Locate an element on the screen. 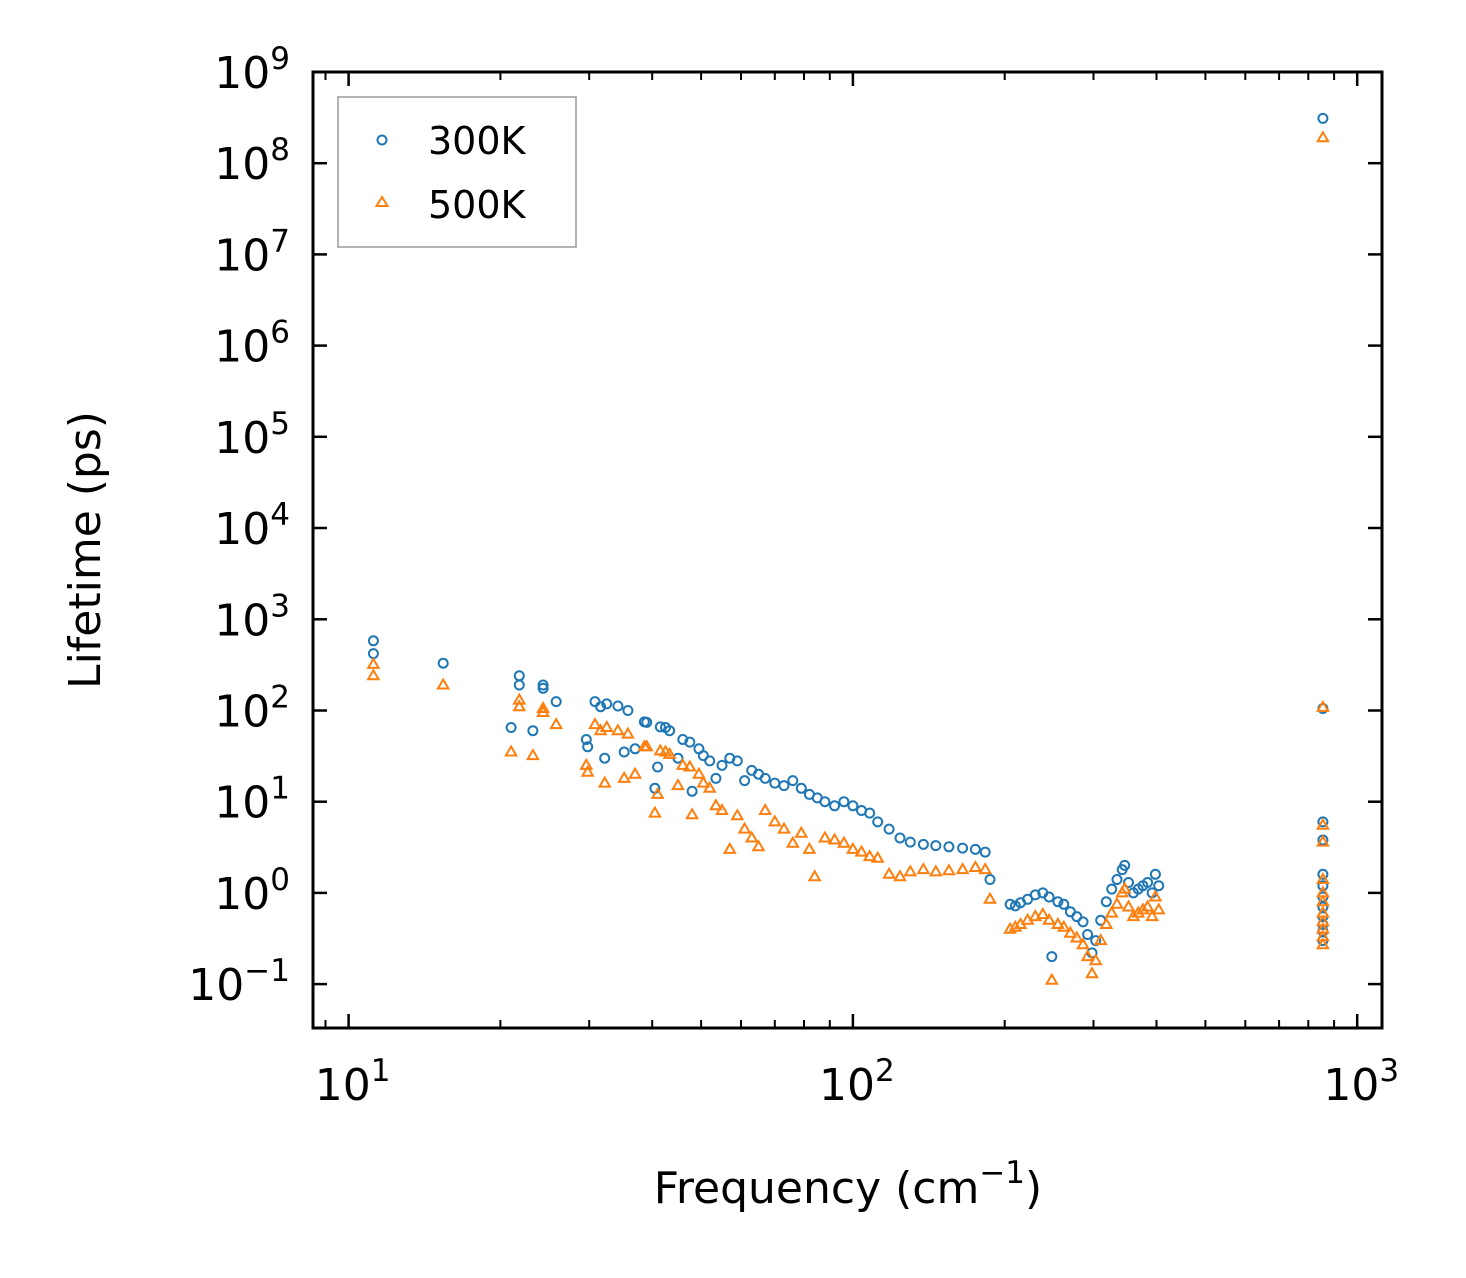  y-axis-label: Lifetime (ps) is located at coordinates (85, 550).